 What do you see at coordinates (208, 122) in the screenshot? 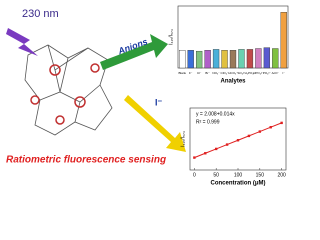
I see `r-squared: R² = 0.999` at bounding box center [208, 122].